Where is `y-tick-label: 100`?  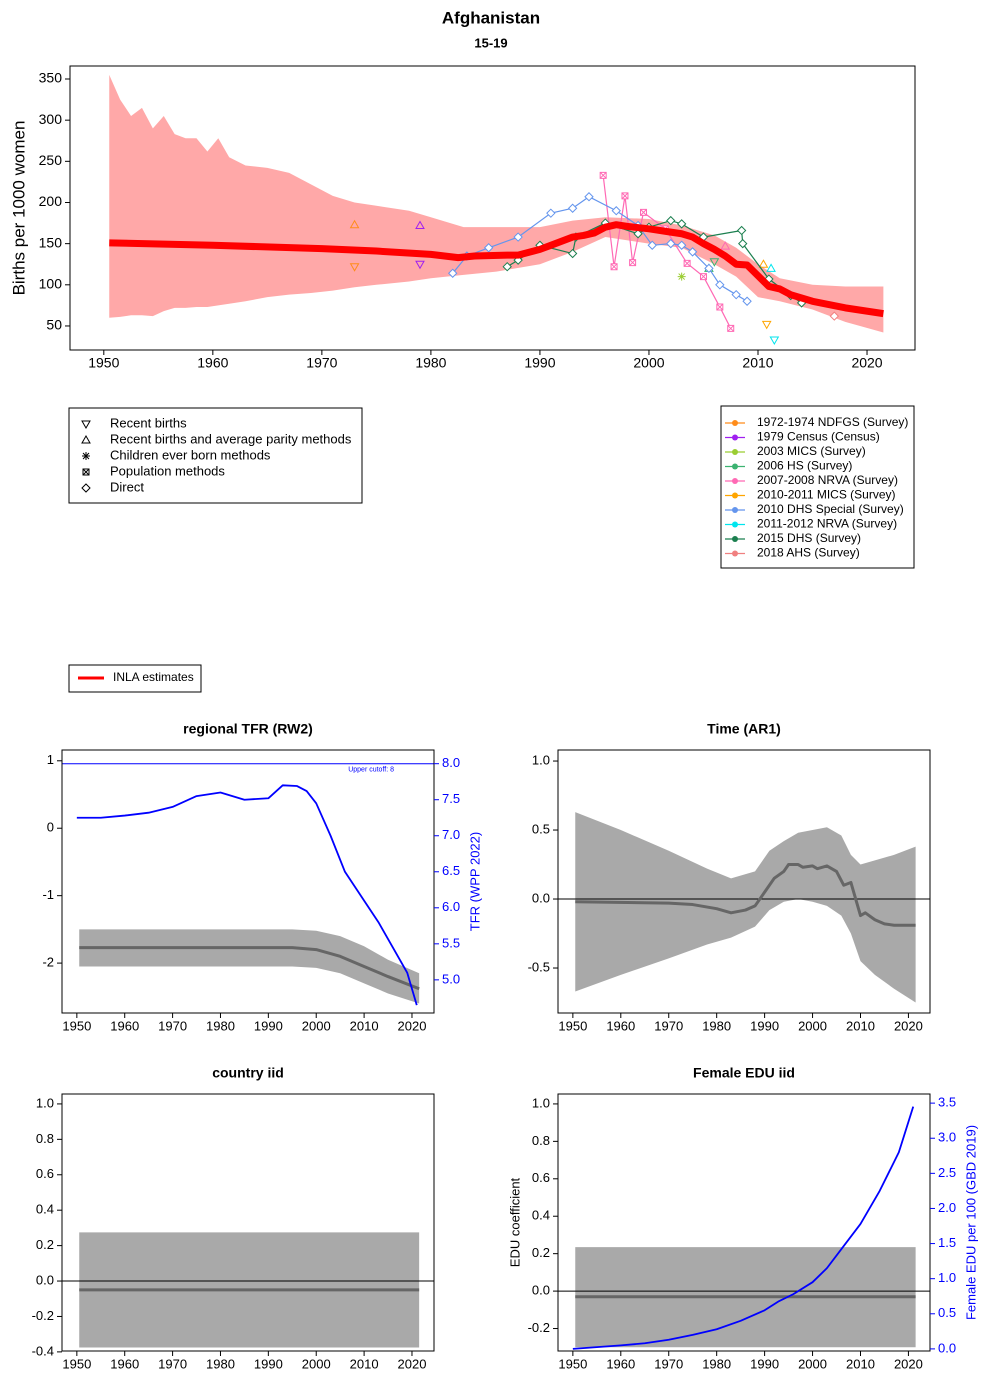 y-tick-label: 100 is located at coordinates (51, 284).